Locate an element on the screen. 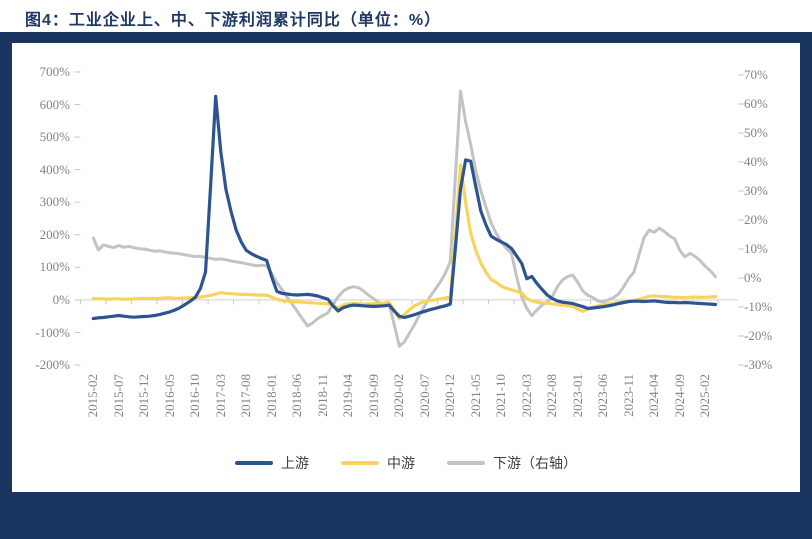  frame-bottom-band is located at coordinates (406, 515).